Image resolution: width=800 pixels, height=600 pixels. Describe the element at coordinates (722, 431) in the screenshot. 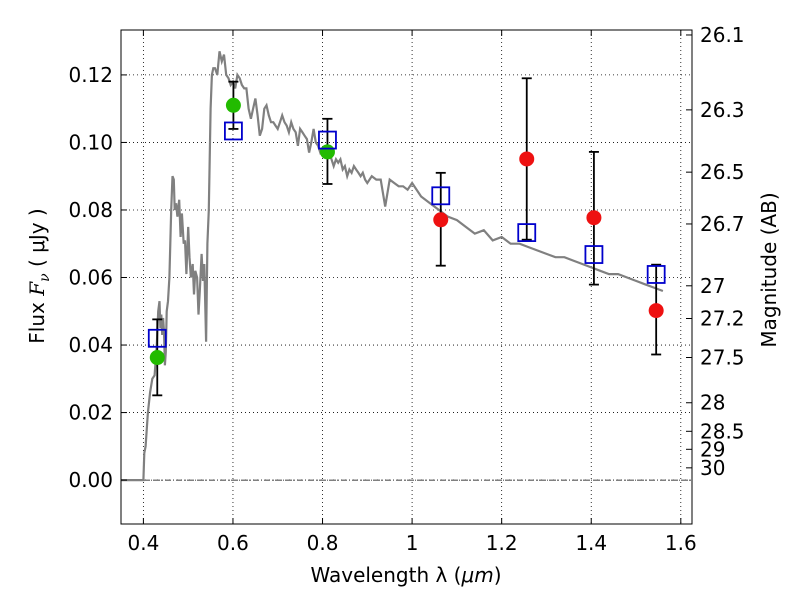

I see `right-tick-label: 28.5` at that location.